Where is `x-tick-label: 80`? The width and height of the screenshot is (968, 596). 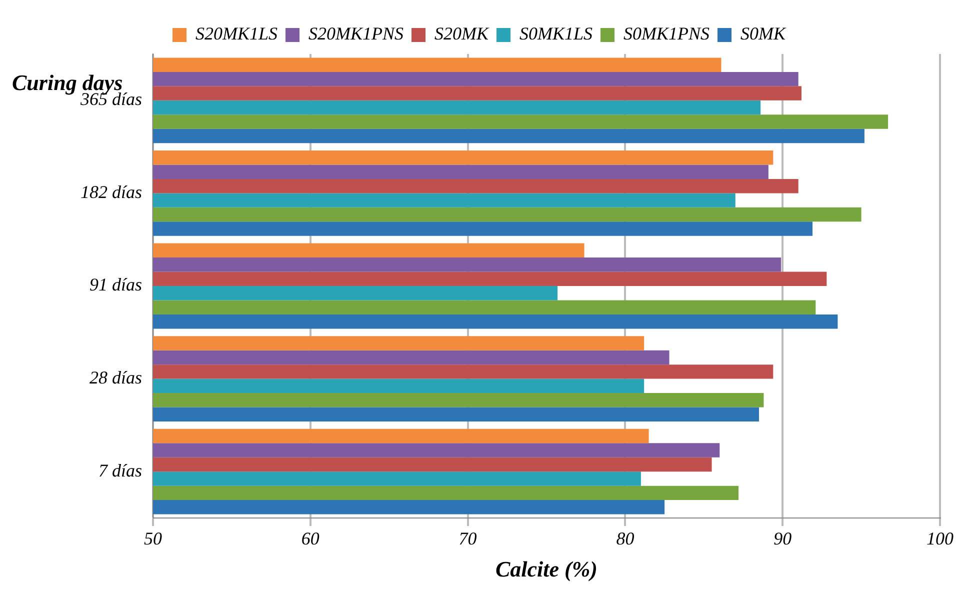
x-tick-label: 80 is located at coordinates (625, 538).